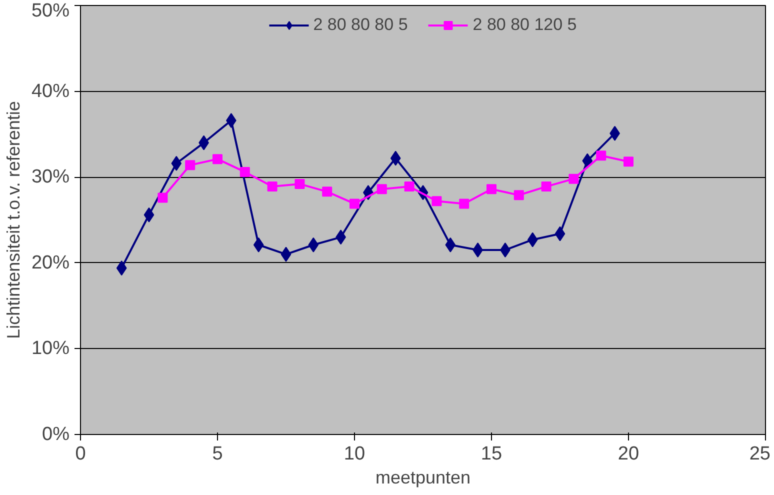  I want to click on x-axis-title: meetpunten, so click(423, 478).